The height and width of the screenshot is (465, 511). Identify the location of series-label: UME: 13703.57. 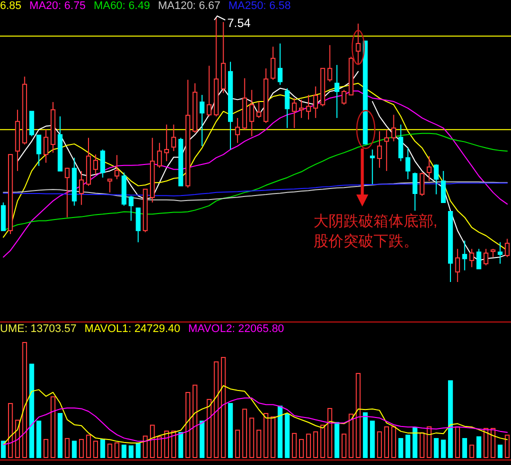
(38, 329).